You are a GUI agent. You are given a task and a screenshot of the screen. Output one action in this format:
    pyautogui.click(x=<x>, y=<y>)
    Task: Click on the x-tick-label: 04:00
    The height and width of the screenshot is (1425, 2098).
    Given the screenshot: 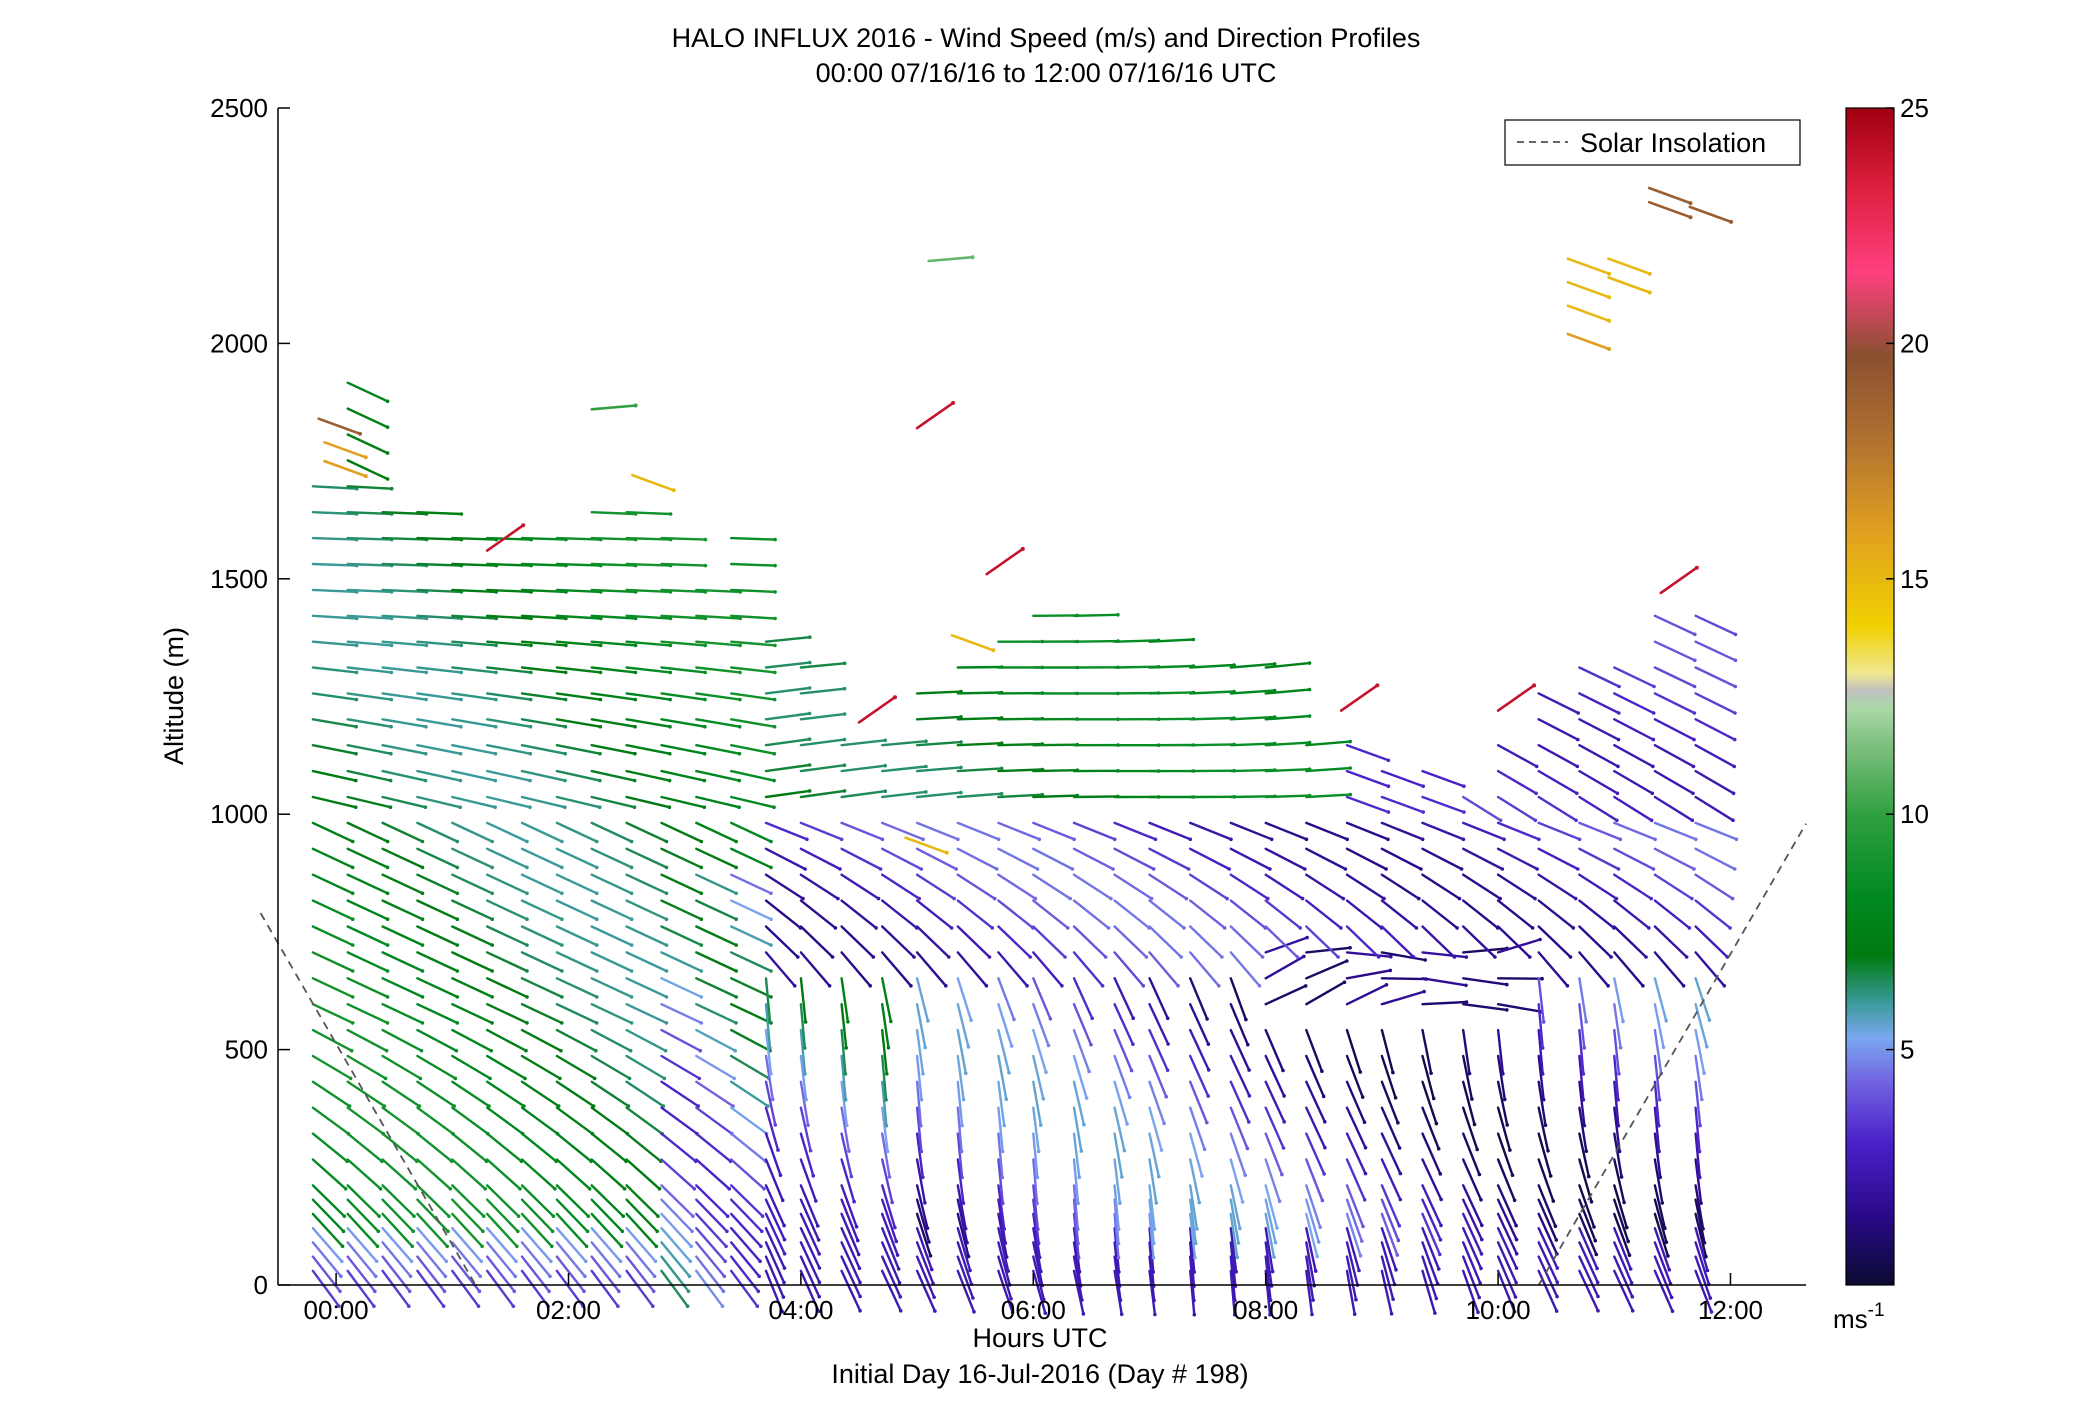 What is the action you would take?
    pyautogui.click(x=800, y=1310)
    